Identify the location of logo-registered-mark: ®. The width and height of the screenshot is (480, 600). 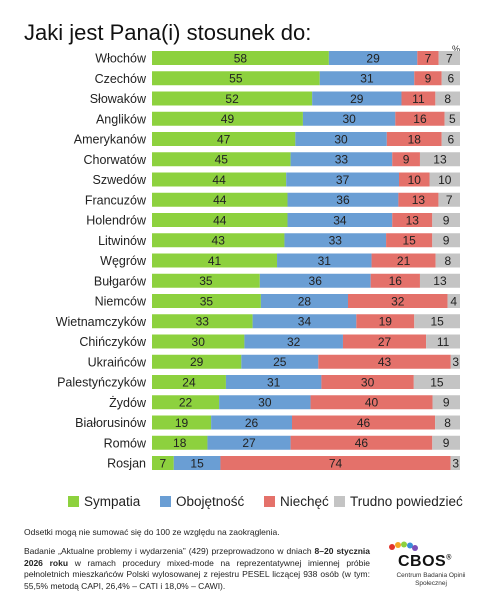
(449, 558).